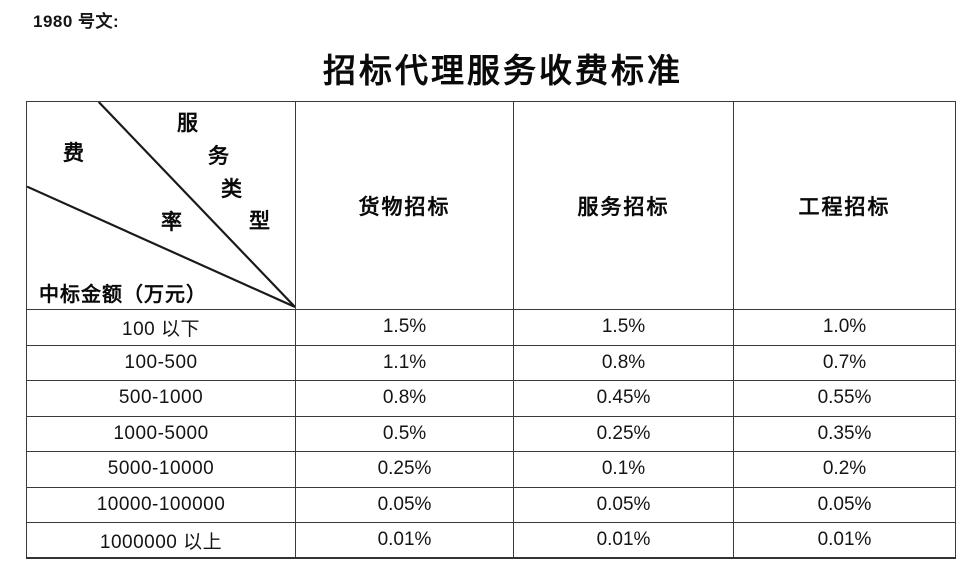  I want to click on row-label: 1000-5000, so click(161, 433).